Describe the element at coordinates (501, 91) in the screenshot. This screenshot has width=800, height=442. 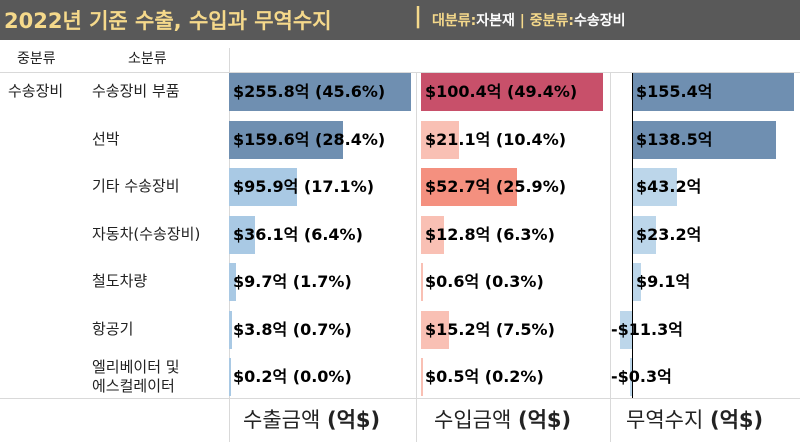
I see `data-label: $100.4억 (49.4%)` at that location.